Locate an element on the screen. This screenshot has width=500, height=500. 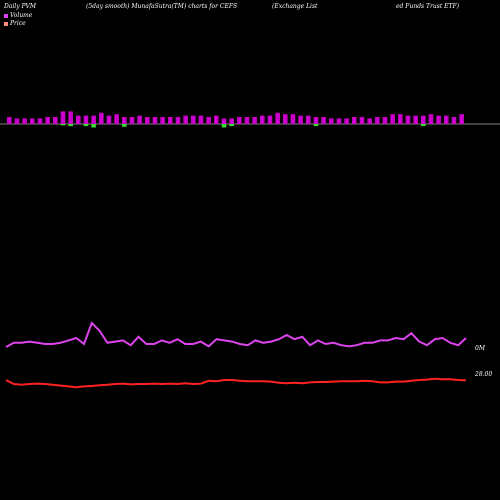
legend-price-label: Price is located at coordinates (18, 23).